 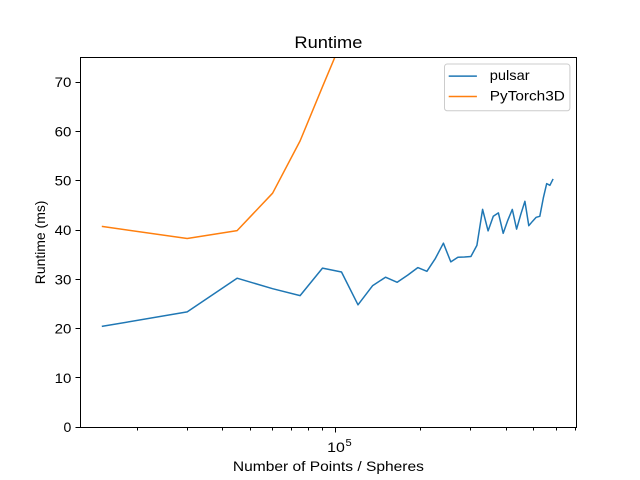 I want to click on svg-text: 5, so click(x=349, y=443).